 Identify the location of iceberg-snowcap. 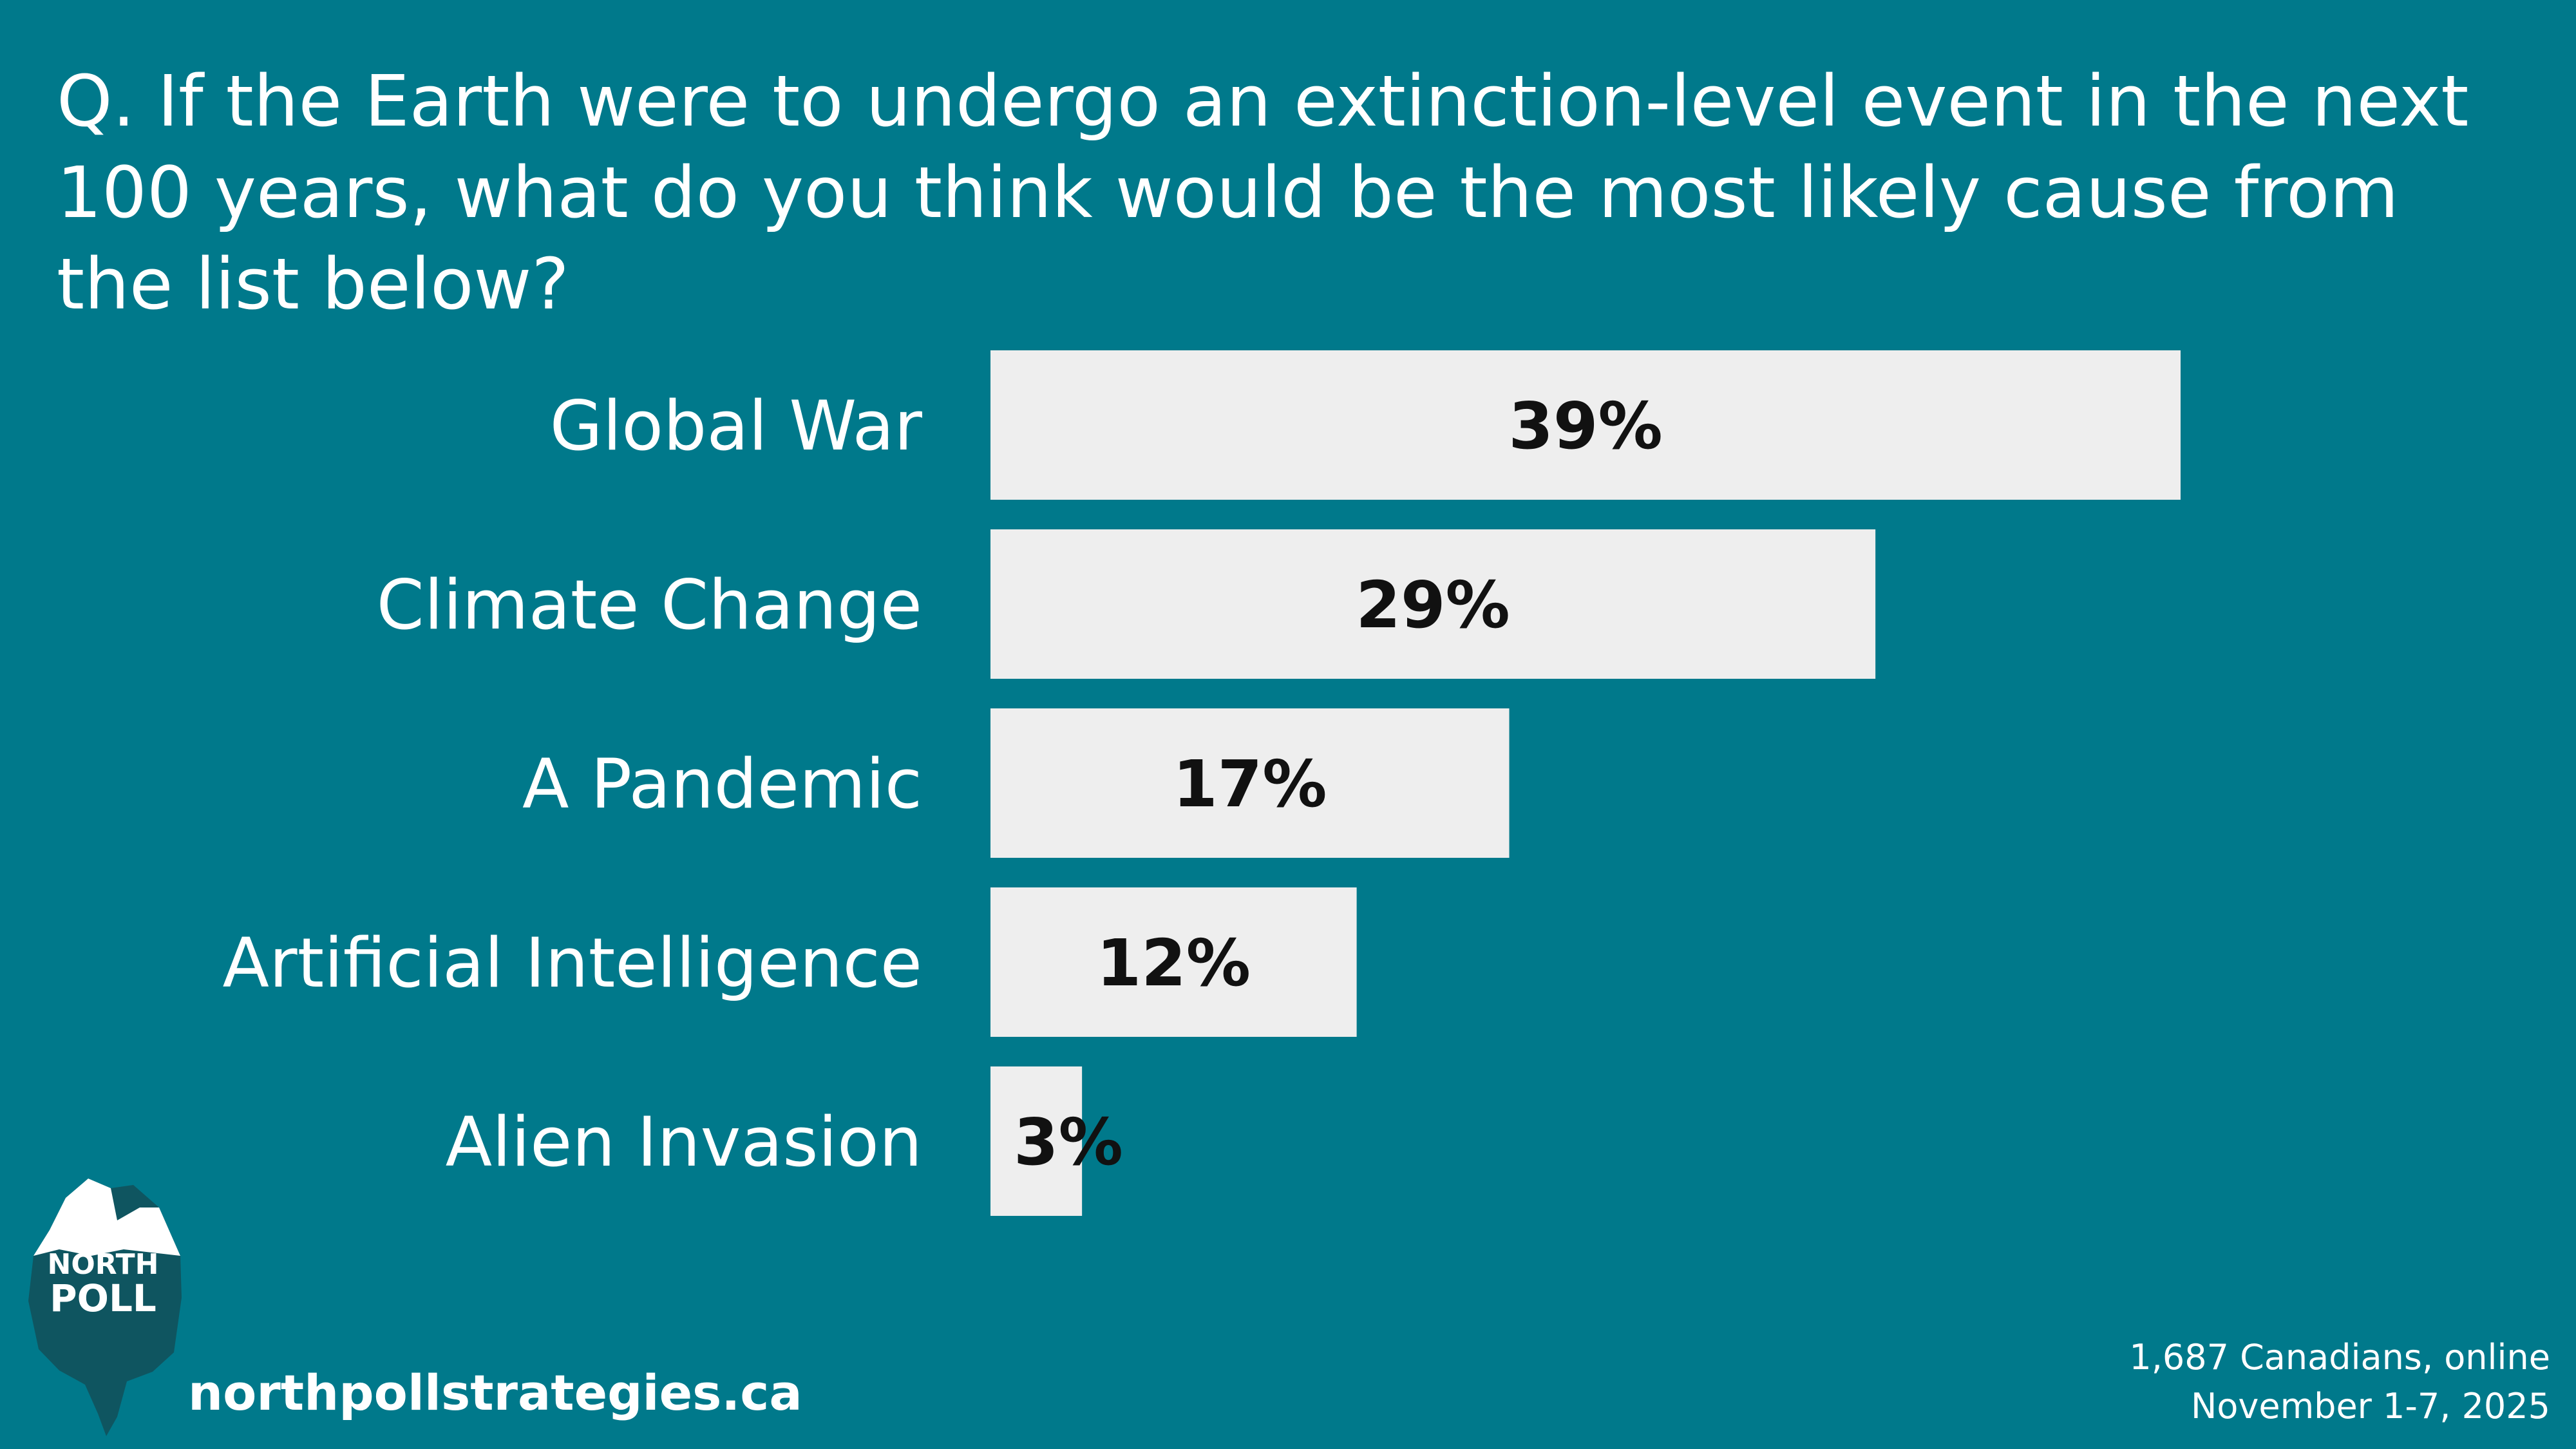
(107, 1218).